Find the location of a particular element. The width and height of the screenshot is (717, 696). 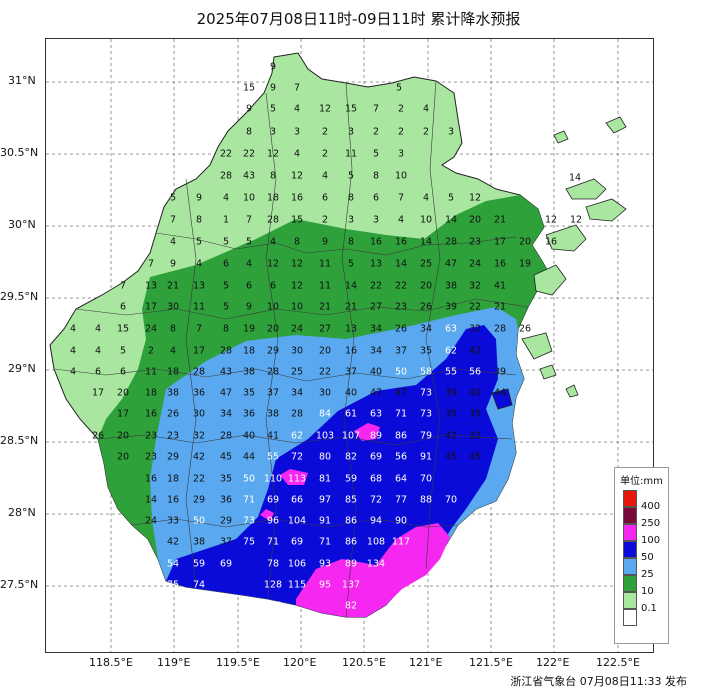

station-value: 35 is located at coordinates (451, 414).